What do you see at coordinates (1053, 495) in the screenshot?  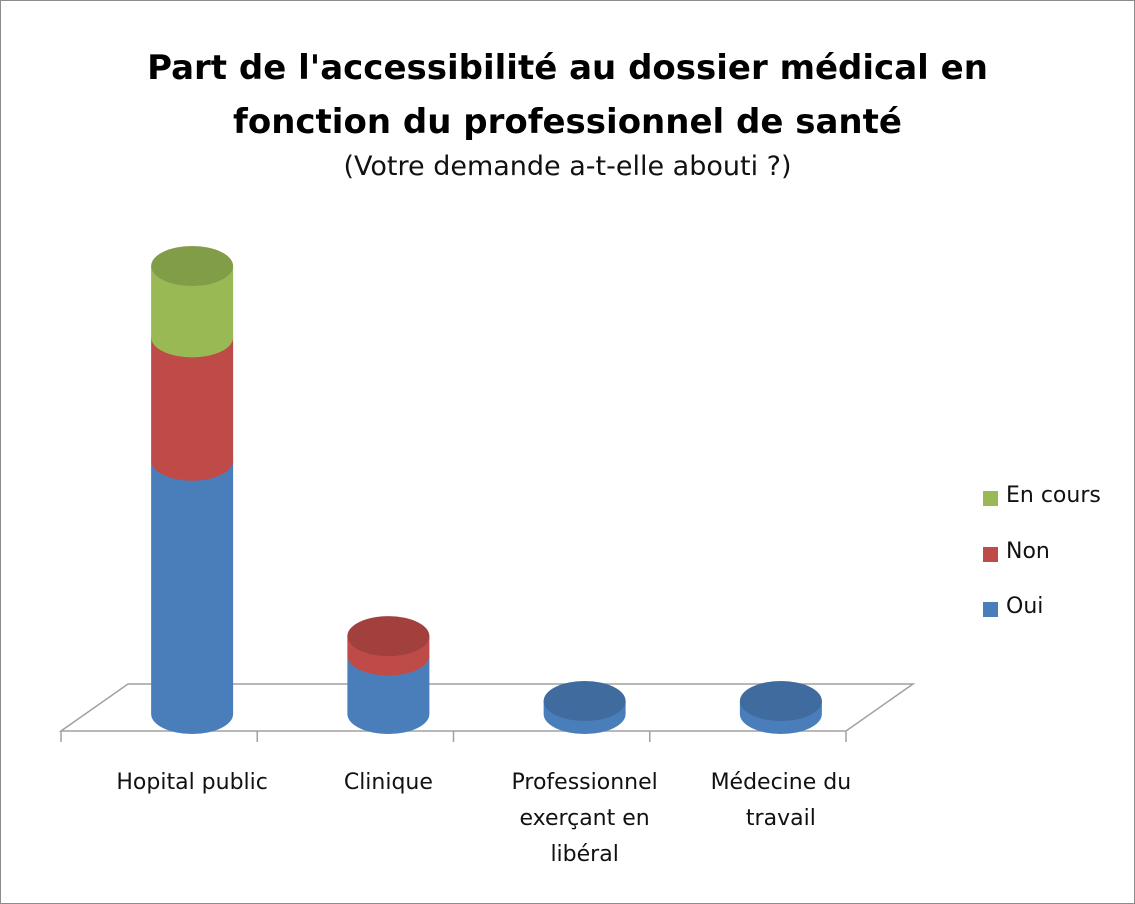 I see `legend-label: En cours` at bounding box center [1053, 495].